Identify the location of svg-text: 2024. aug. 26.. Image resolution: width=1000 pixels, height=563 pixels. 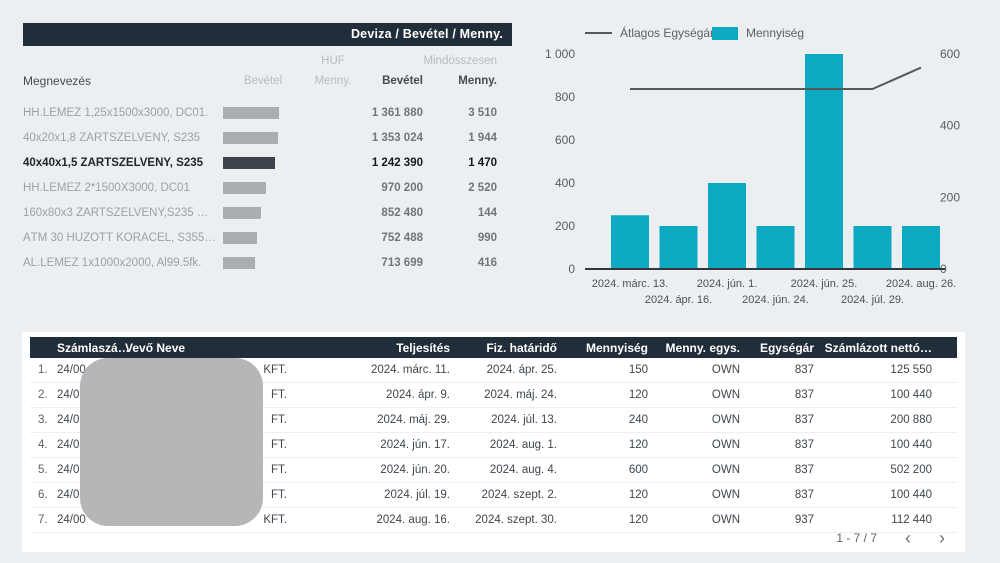
(921, 284).